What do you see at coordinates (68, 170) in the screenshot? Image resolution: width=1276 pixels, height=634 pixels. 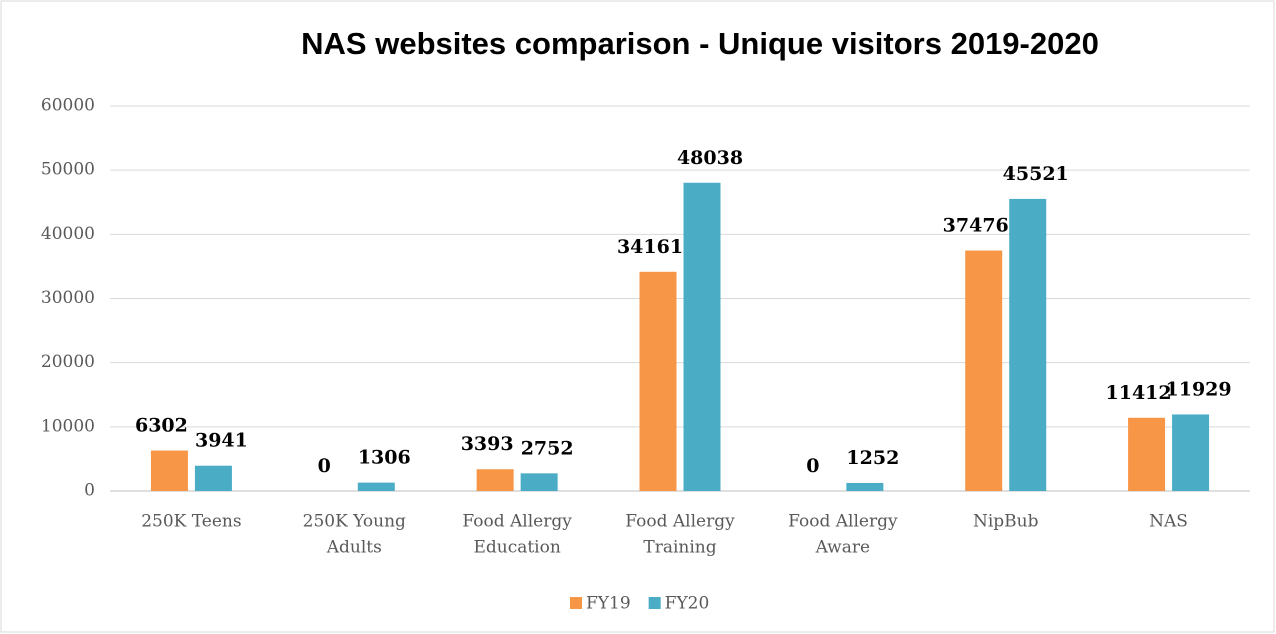 I see `y-tick-label: 50000` at bounding box center [68, 170].